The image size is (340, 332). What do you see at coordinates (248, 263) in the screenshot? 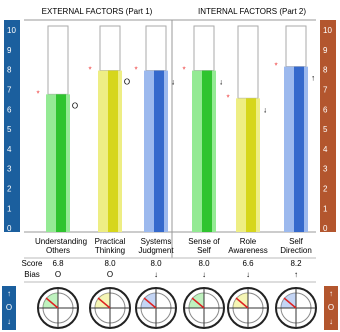
I see `score-label: 6.6` at bounding box center [248, 263].